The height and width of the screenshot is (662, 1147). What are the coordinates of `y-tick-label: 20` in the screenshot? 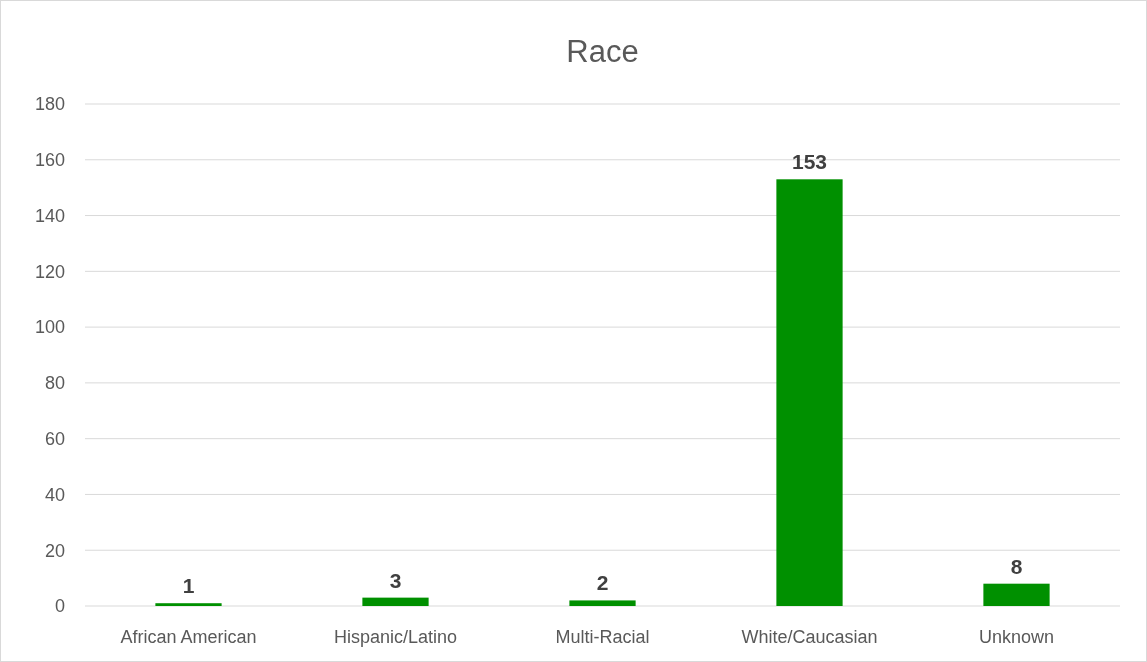 It's located at (54, 550).